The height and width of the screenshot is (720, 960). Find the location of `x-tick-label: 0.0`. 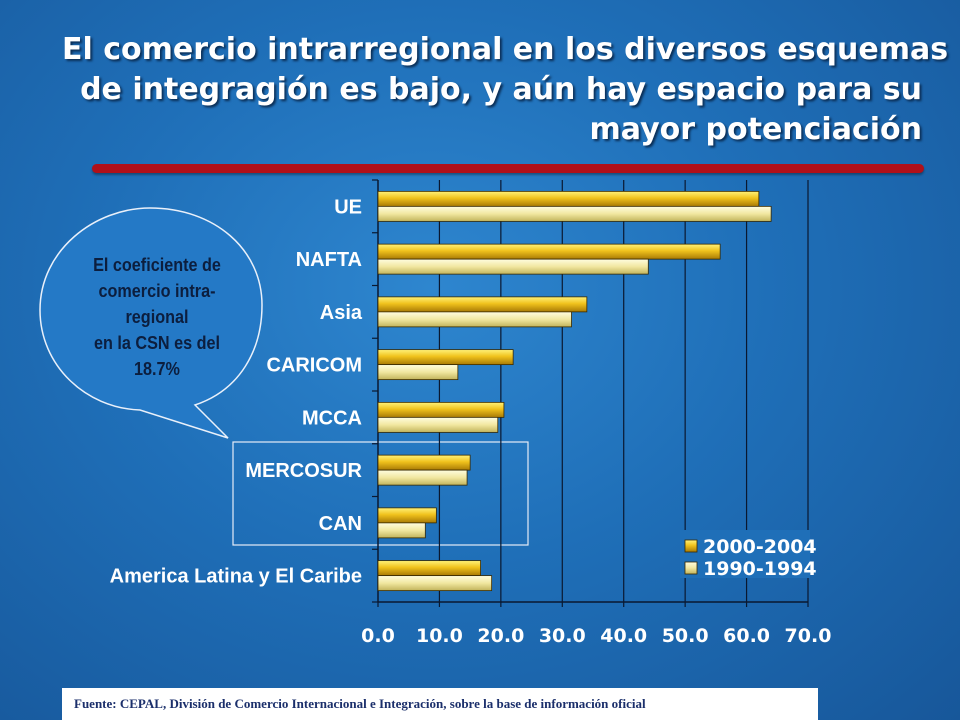

x-tick-label: 0.0 is located at coordinates (378, 636).